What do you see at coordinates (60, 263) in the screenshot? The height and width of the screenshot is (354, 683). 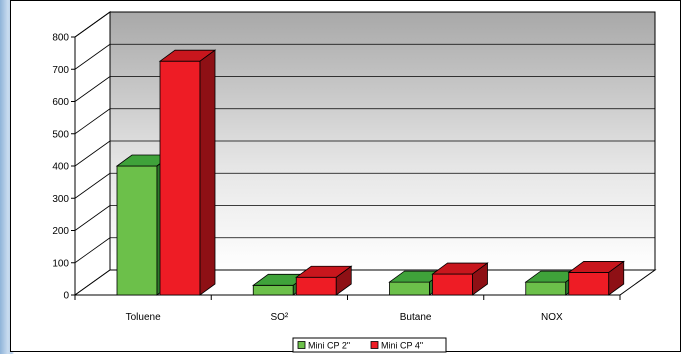 I see `y-tick-label: 100` at bounding box center [60, 263].